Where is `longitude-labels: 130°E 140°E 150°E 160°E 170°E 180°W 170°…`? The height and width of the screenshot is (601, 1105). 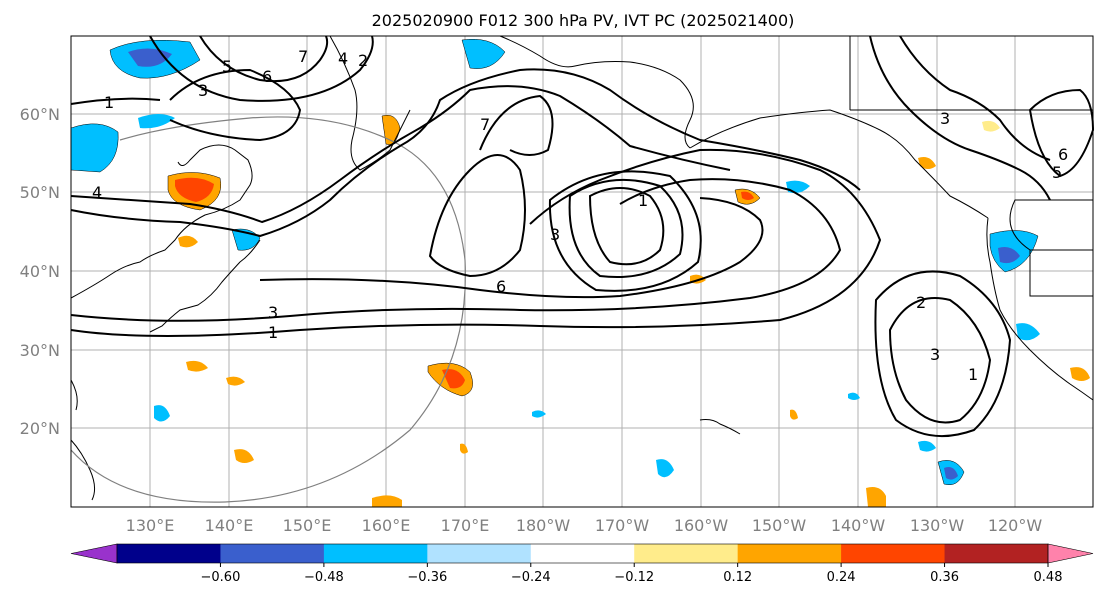 longitude-labels: 130°E 140°E 150°E 160°E 170°E 180°W 170°… is located at coordinates (584, 525).